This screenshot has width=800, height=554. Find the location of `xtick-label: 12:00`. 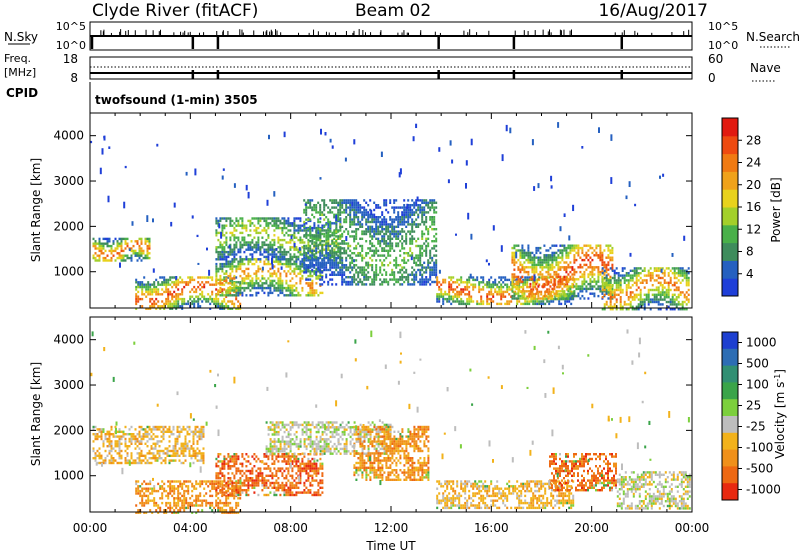

xtick-label: 12:00 is located at coordinates (391, 528).